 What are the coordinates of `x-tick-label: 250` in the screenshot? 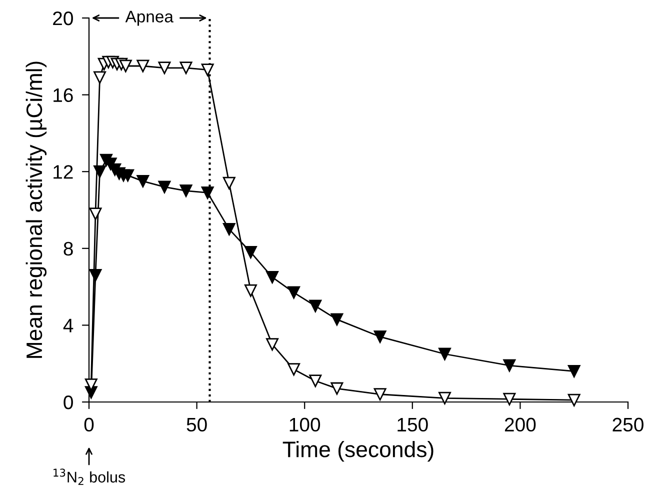 It's located at (628, 425).